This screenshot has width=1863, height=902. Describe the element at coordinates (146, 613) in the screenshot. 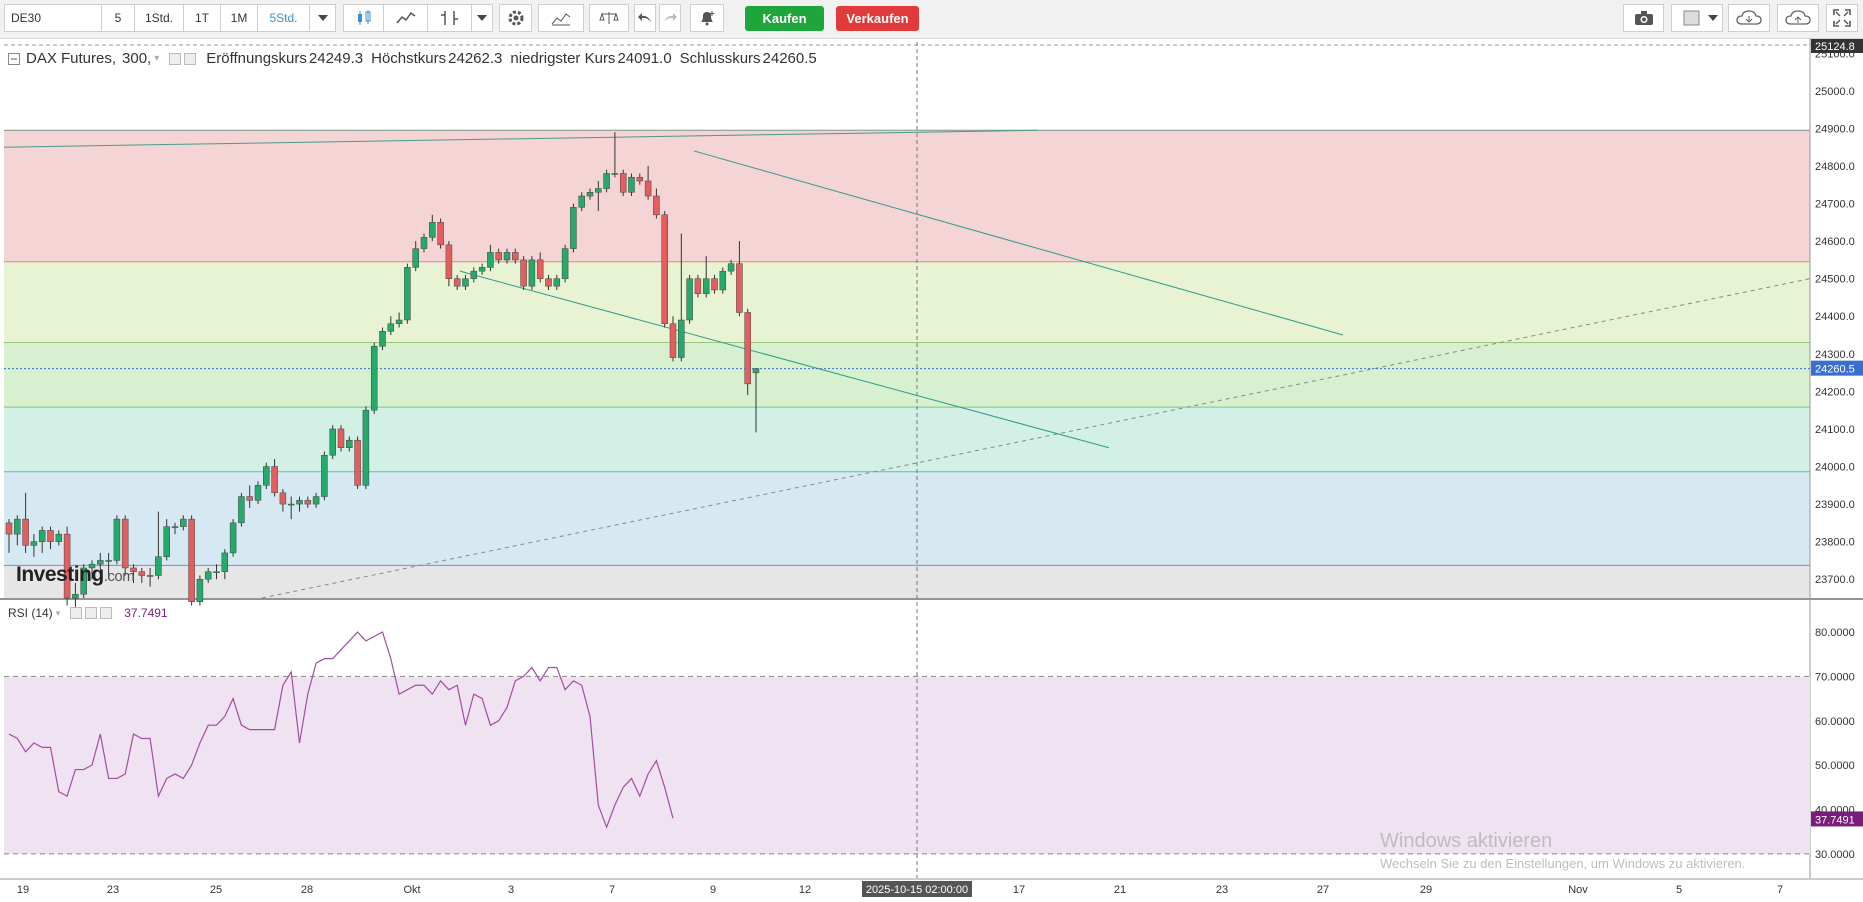

I see `rsi-value: 37.7491` at that location.